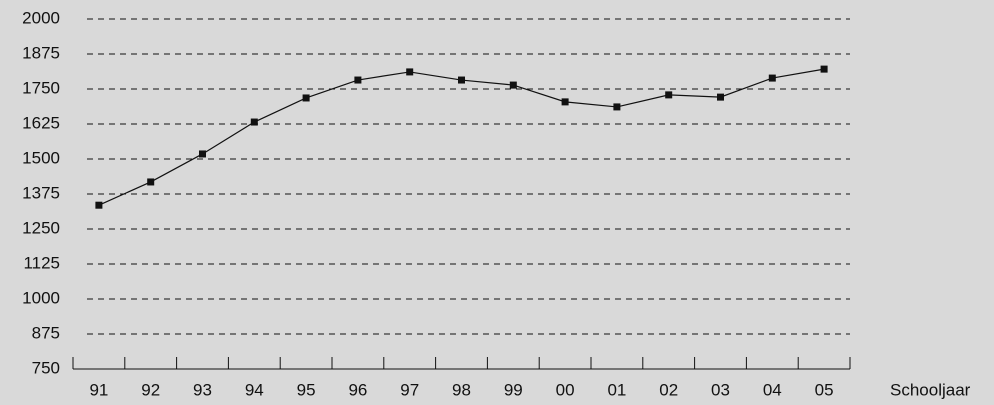 This screenshot has height=405, width=994. I want to click on x-tick-label: 96, so click(357, 389).